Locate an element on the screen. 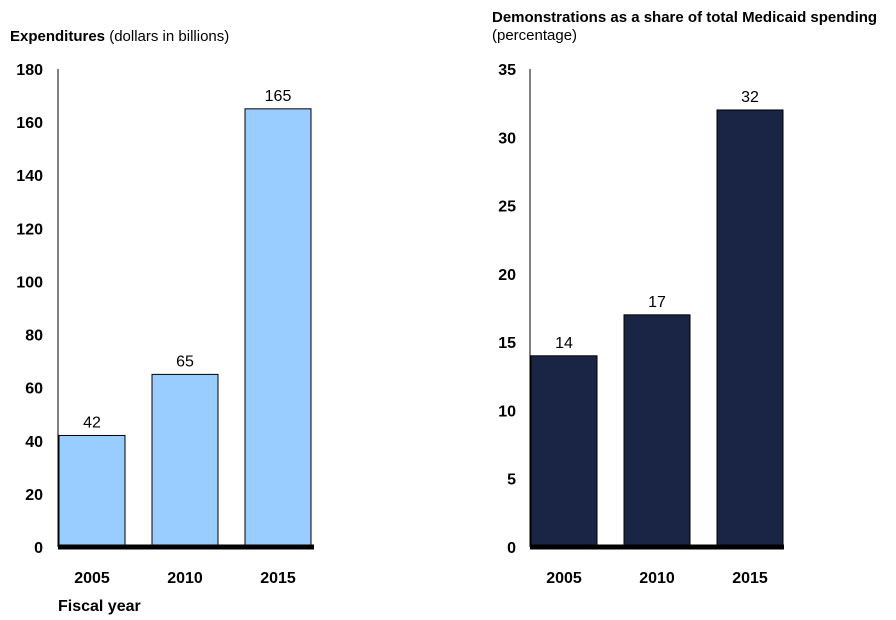 The image size is (896, 620). right-bar-2005 is located at coordinates (564, 451).